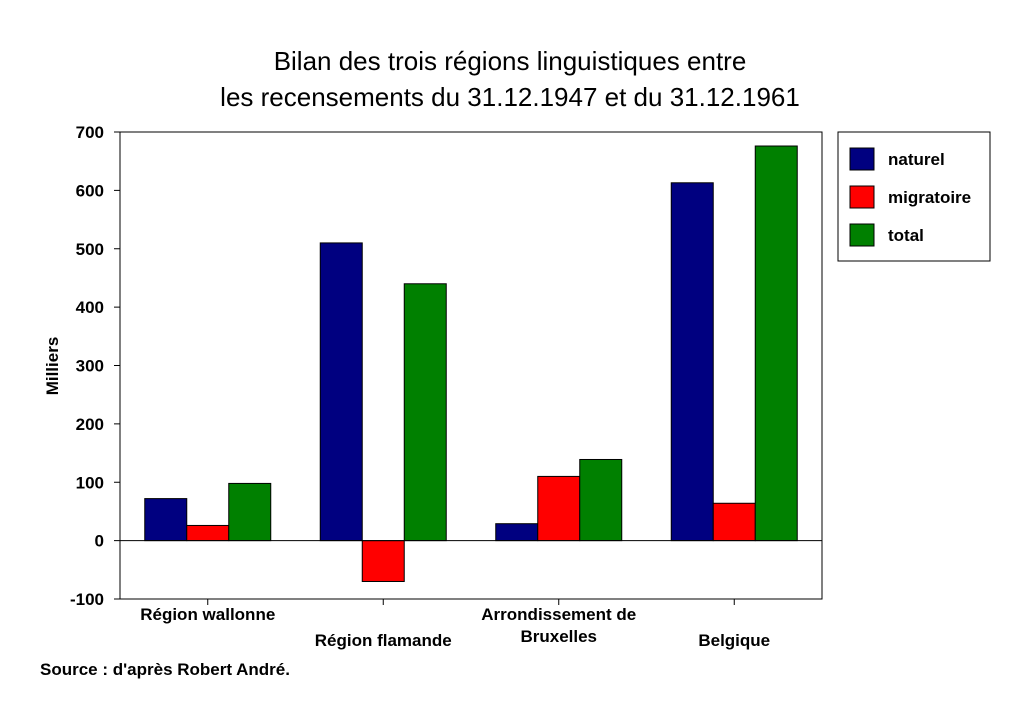 The width and height of the screenshot is (1022, 723). Describe the element at coordinates (52, 366) in the screenshot. I see `y-axis-label: Milliers` at that location.